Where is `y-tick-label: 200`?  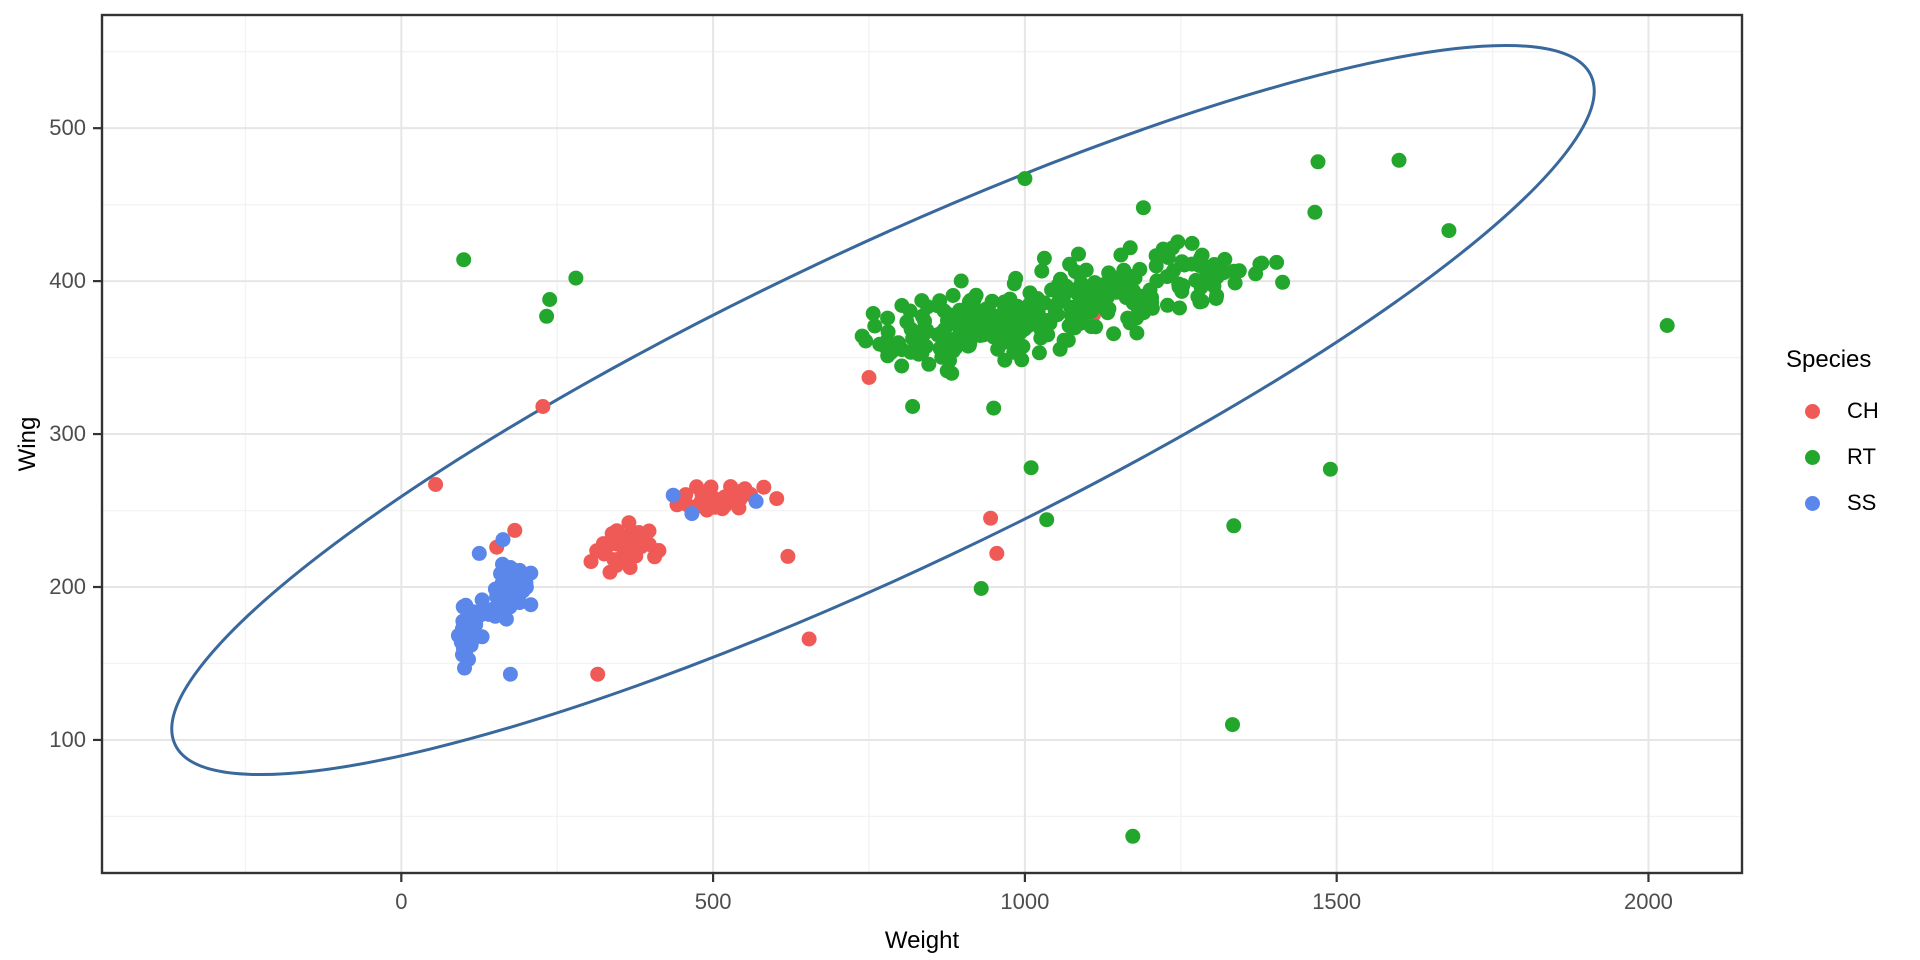
y-tick-label: 200 is located at coordinates (67, 586).